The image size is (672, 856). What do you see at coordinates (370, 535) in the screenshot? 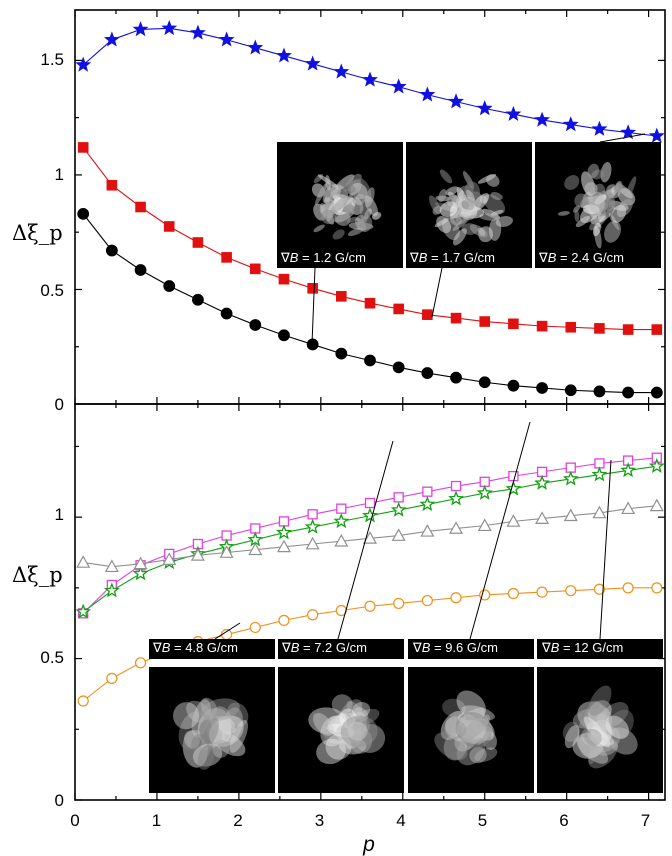
I see `data-series` at bounding box center [370, 535].